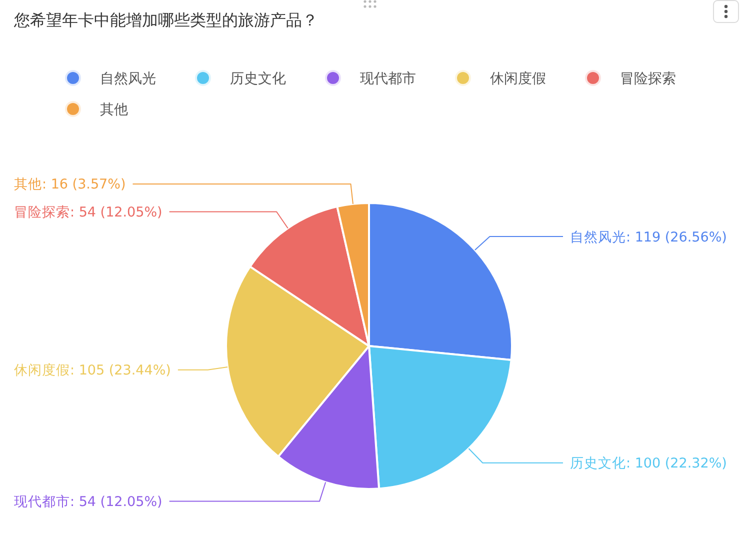  I want to click on data-label: 现代都市: 54 (12.05%), so click(88, 502).